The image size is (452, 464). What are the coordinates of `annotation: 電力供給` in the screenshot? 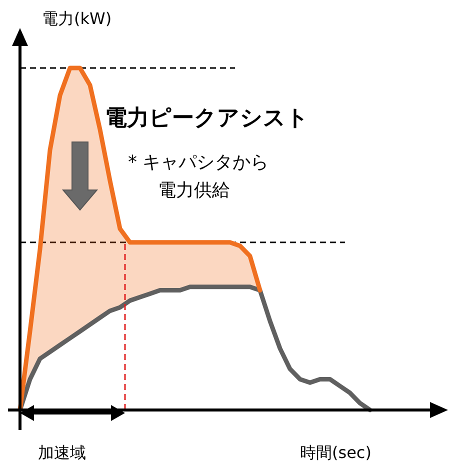 It's located at (194, 190).